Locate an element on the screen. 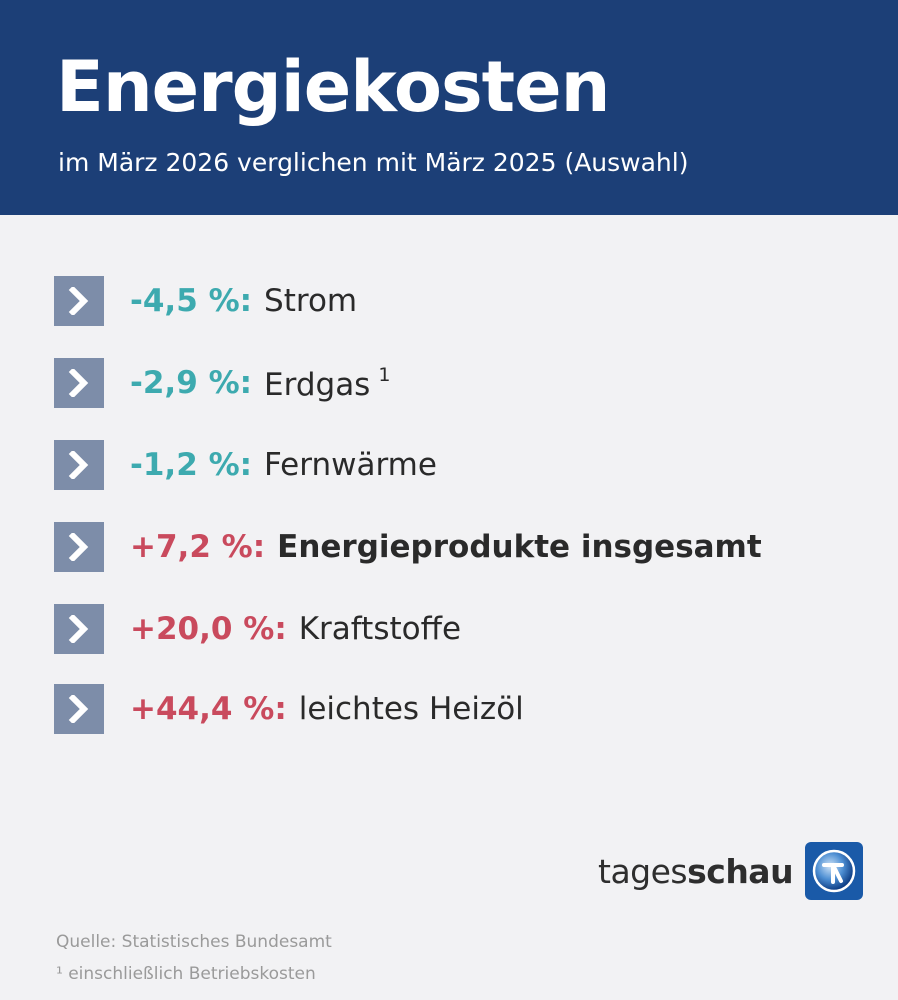 The height and width of the screenshot is (1000, 898). page-title: Energiekosten is located at coordinates (333, 87).